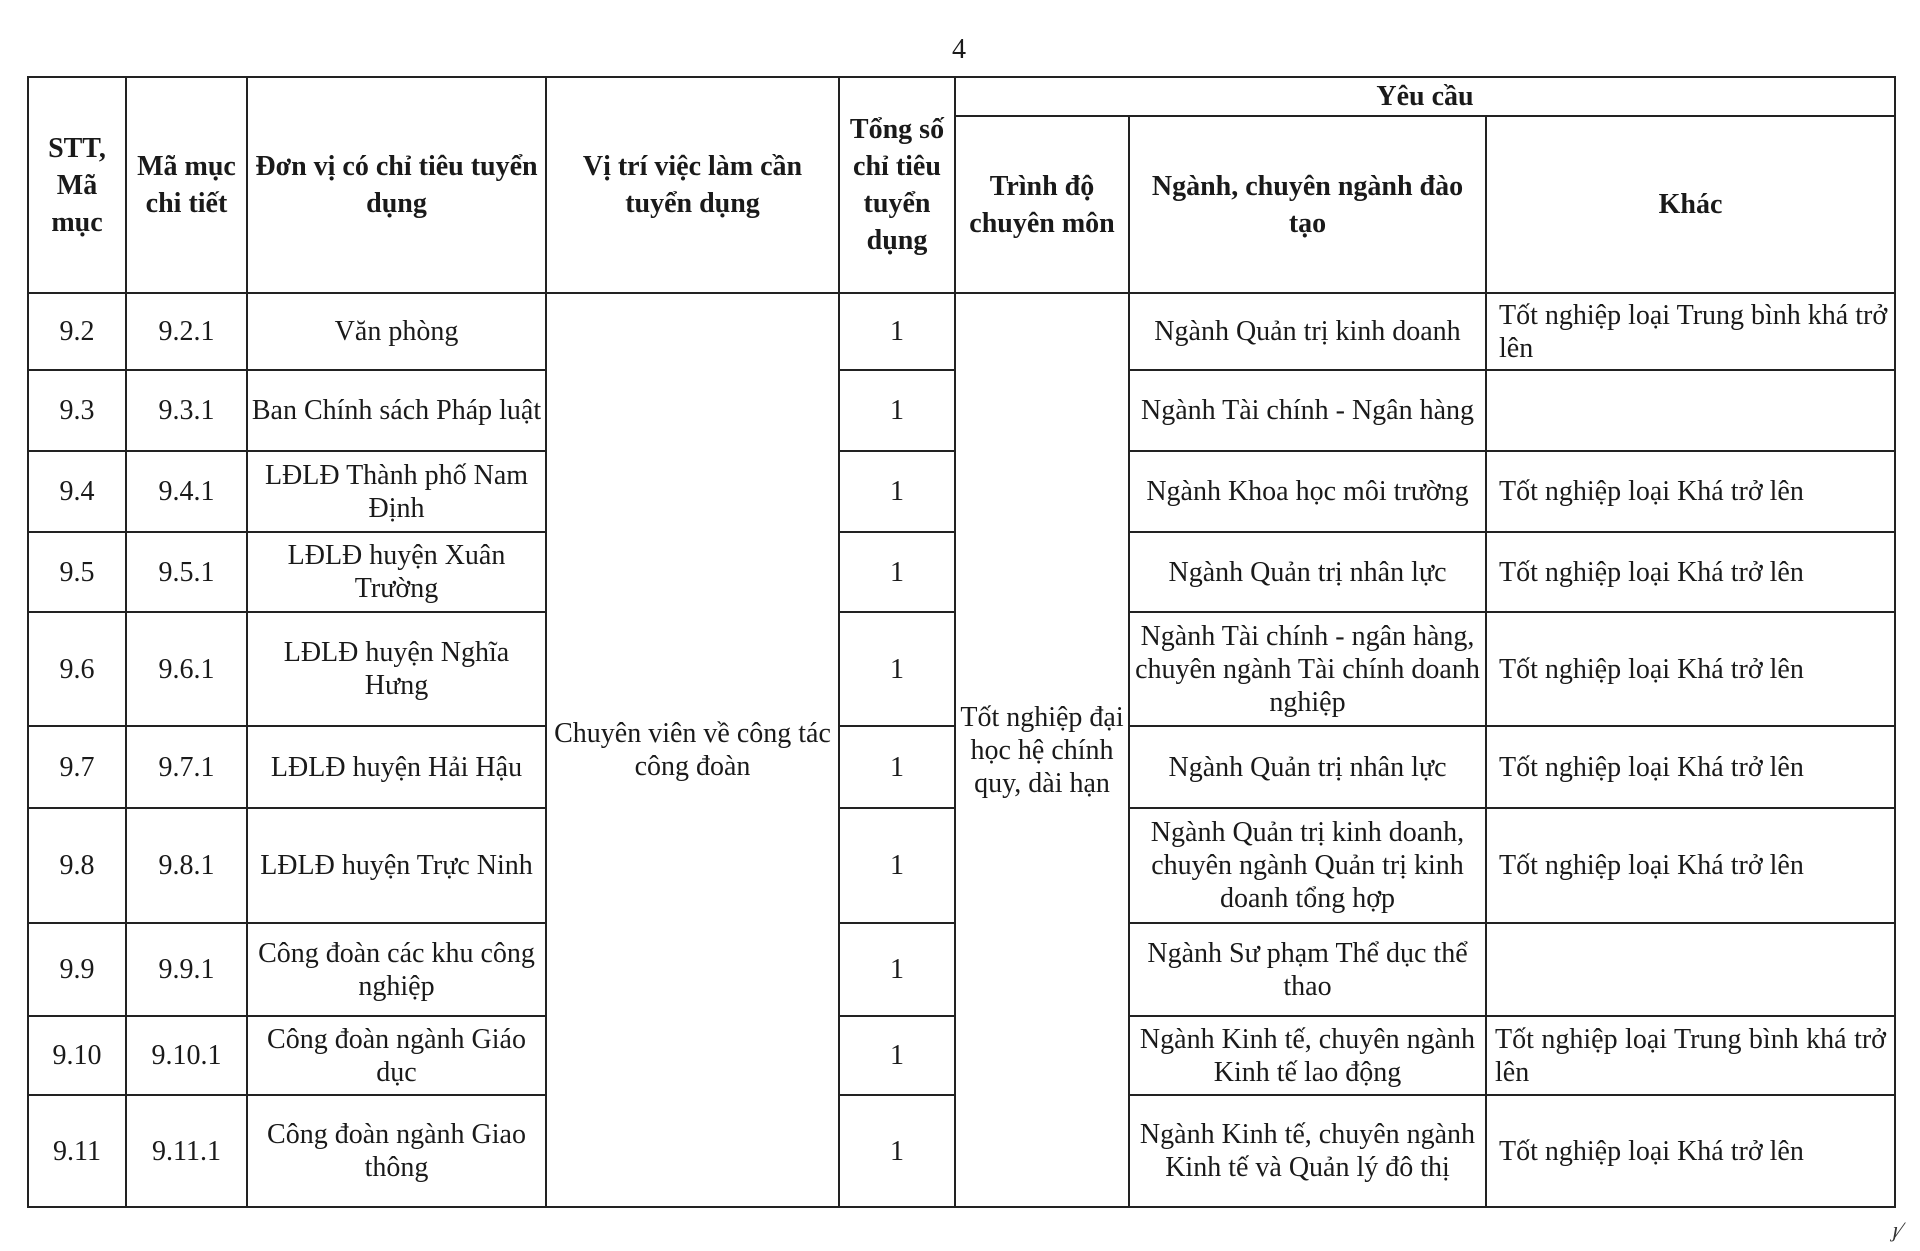 This screenshot has width=1920, height=1251. Describe the element at coordinates (77, 969) in the screenshot. I see `cell-stt: 9.9` at that location.